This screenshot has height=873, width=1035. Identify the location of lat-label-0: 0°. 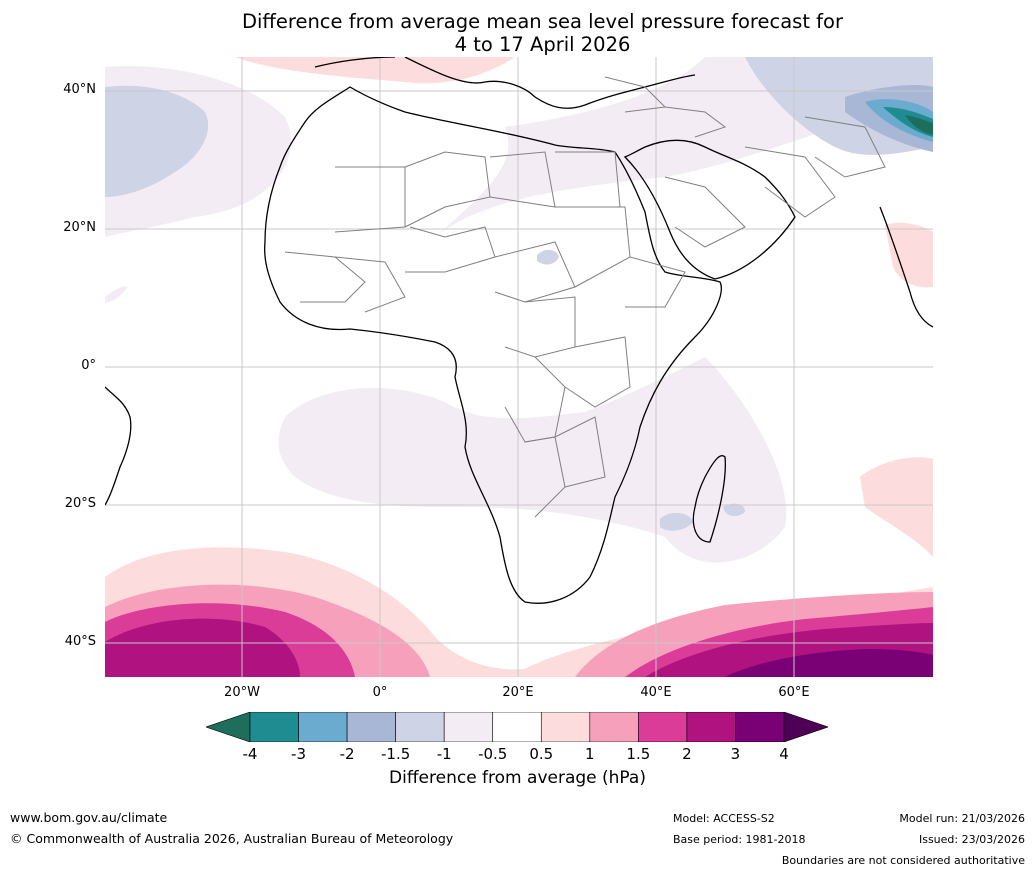
(88, 365).